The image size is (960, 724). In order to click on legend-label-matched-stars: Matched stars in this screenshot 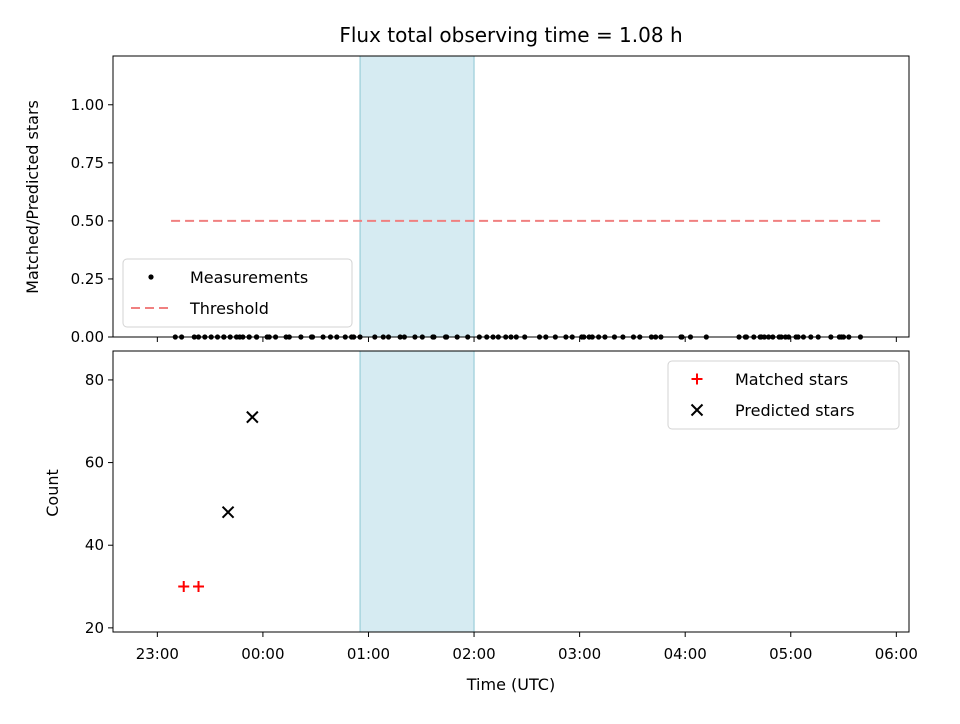, I will do `click(791, 379)`.